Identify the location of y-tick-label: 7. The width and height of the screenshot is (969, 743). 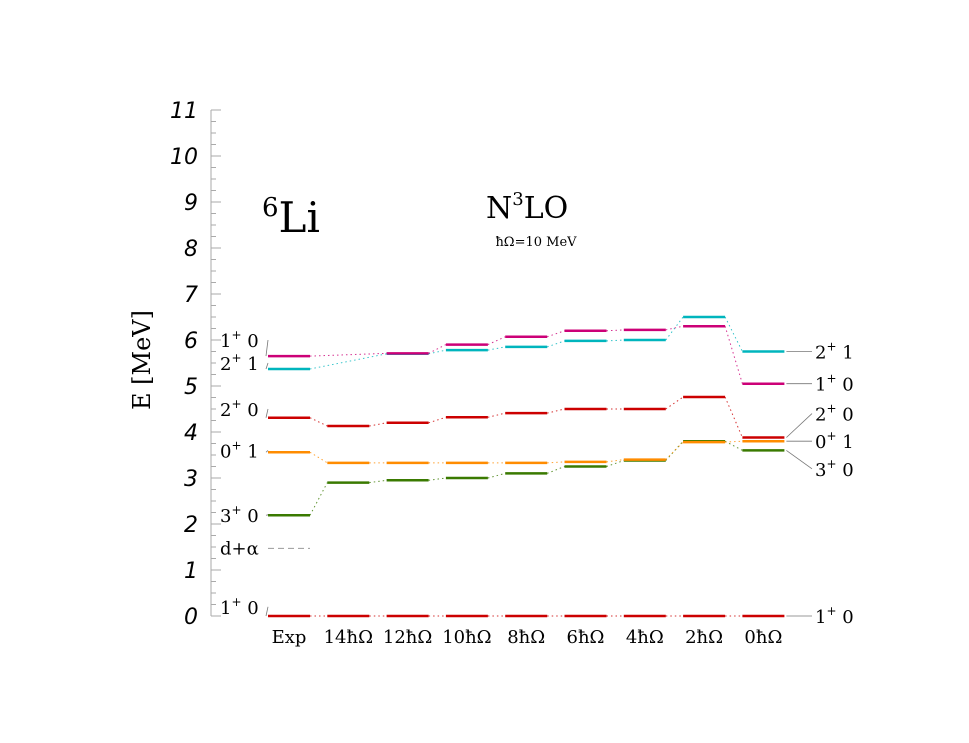
(191, 295).